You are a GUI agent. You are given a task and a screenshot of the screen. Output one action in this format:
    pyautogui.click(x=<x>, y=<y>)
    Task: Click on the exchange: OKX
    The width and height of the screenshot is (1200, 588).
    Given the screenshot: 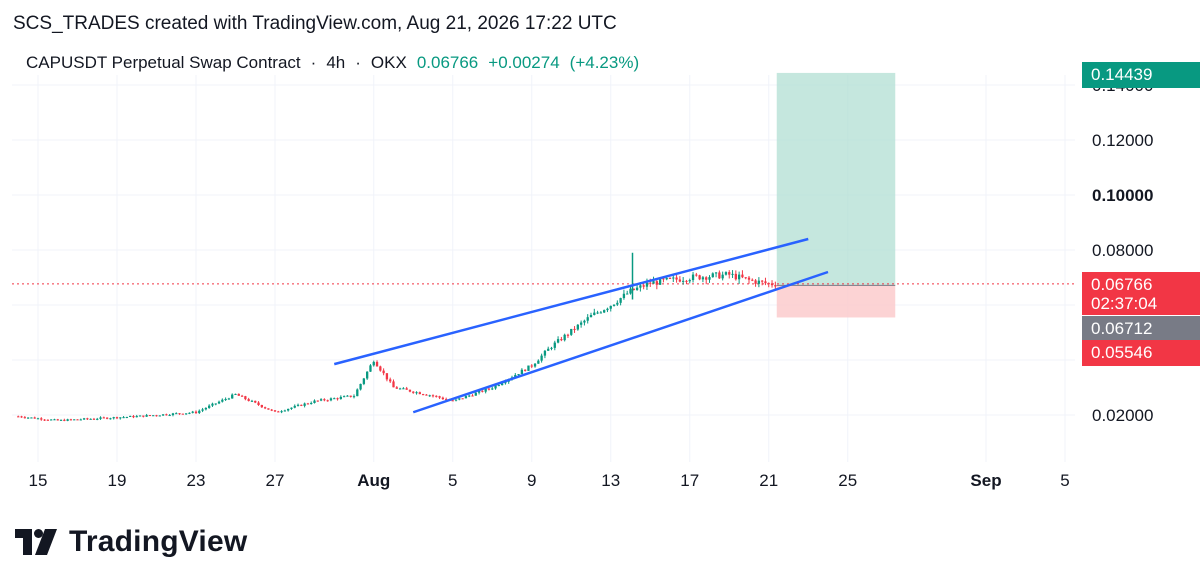 What is the action you would take?
    pyautogui.click(x=388, y=62)
    